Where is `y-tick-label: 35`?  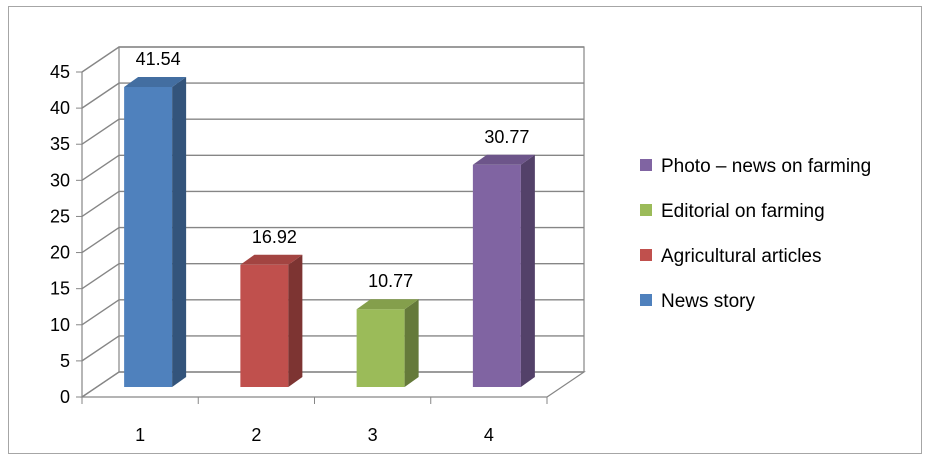
y-tick-label: 35 is located at coordinates (60, 144).